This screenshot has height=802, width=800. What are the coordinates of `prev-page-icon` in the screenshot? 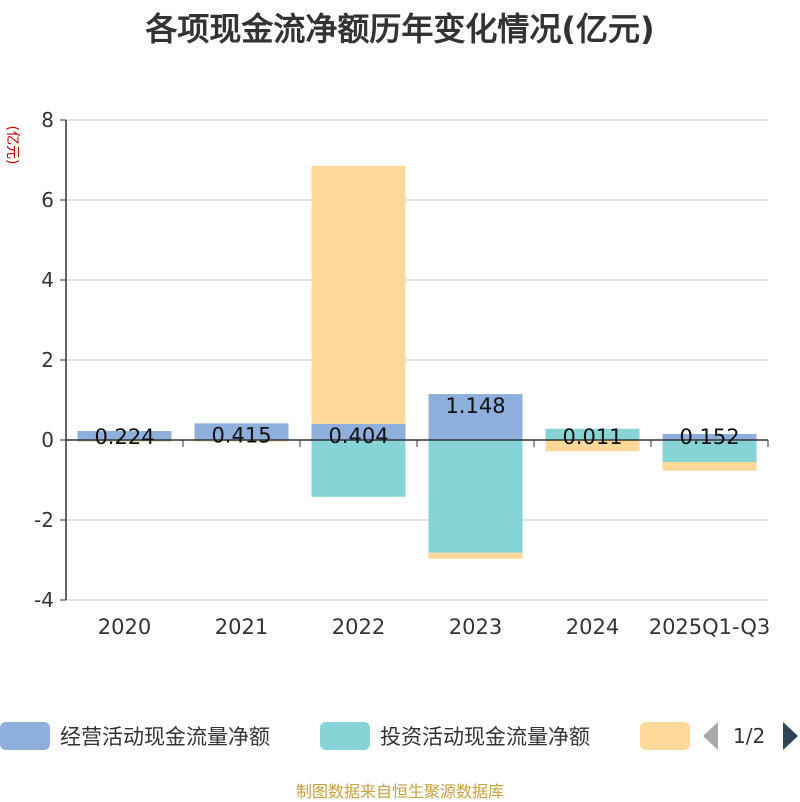 It's located at (710, 736).